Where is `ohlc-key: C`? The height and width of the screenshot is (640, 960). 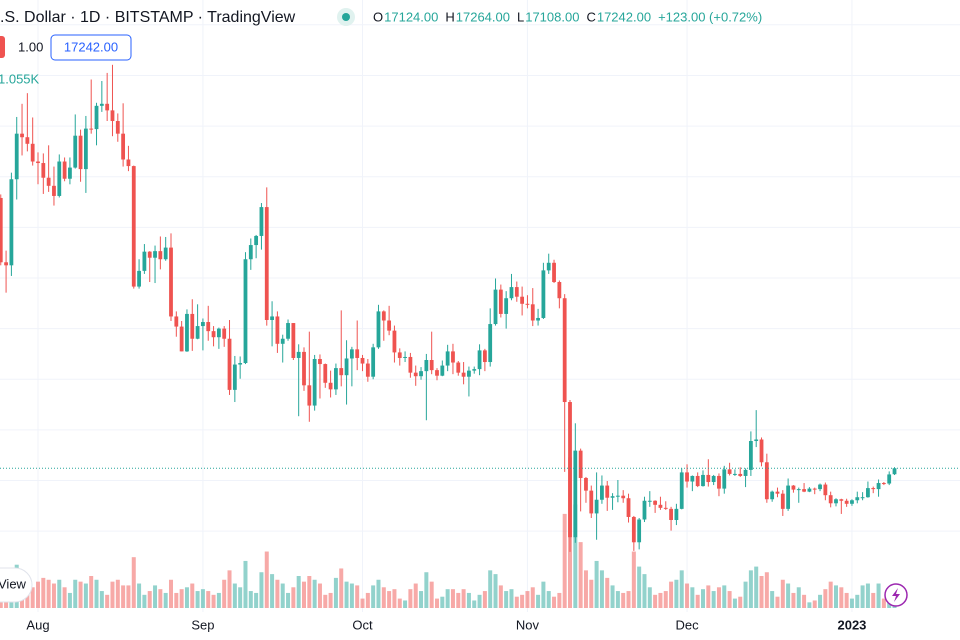 ohlc-key: C is located at coordinates (590, 16).